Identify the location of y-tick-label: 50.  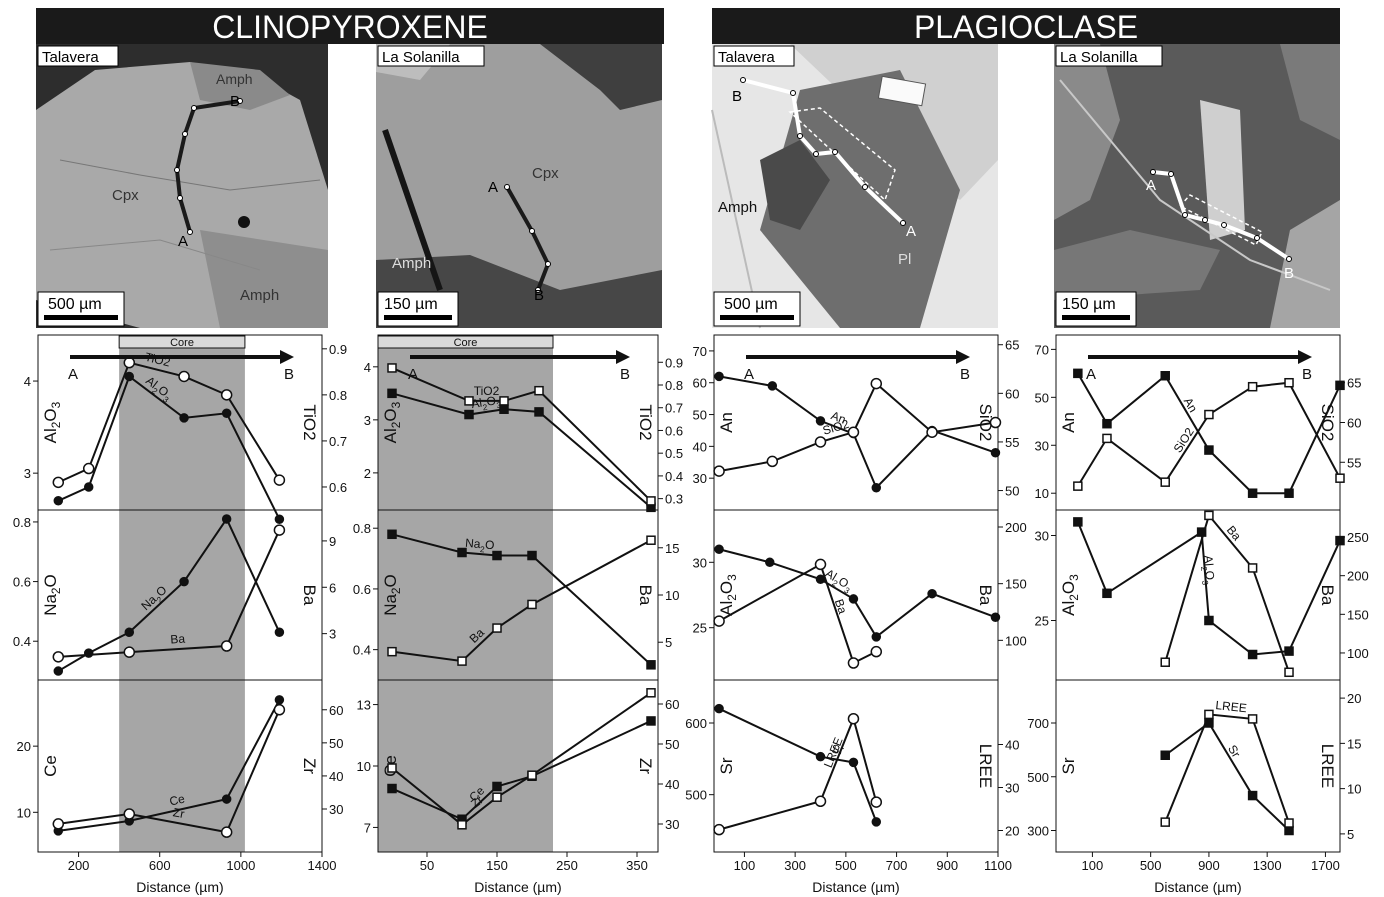
(700, 415).